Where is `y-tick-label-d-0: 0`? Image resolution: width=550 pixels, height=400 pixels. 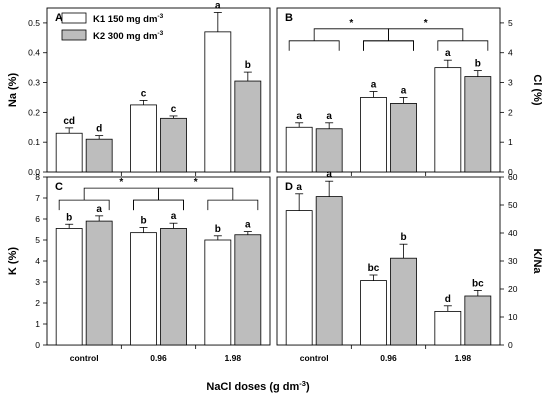 y-tick-label-d-0: 0 is located at coordinates (510, 345).